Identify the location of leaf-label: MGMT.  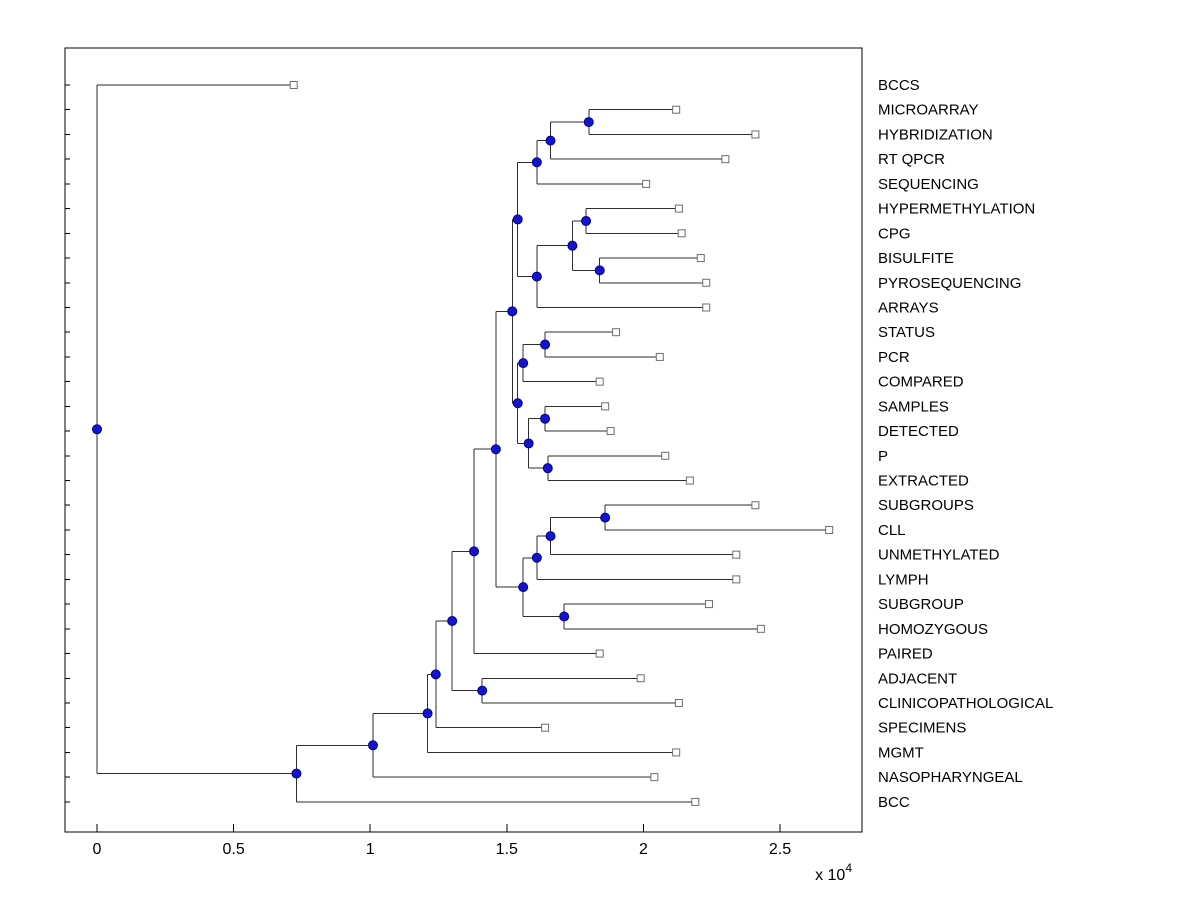
(901, 752).